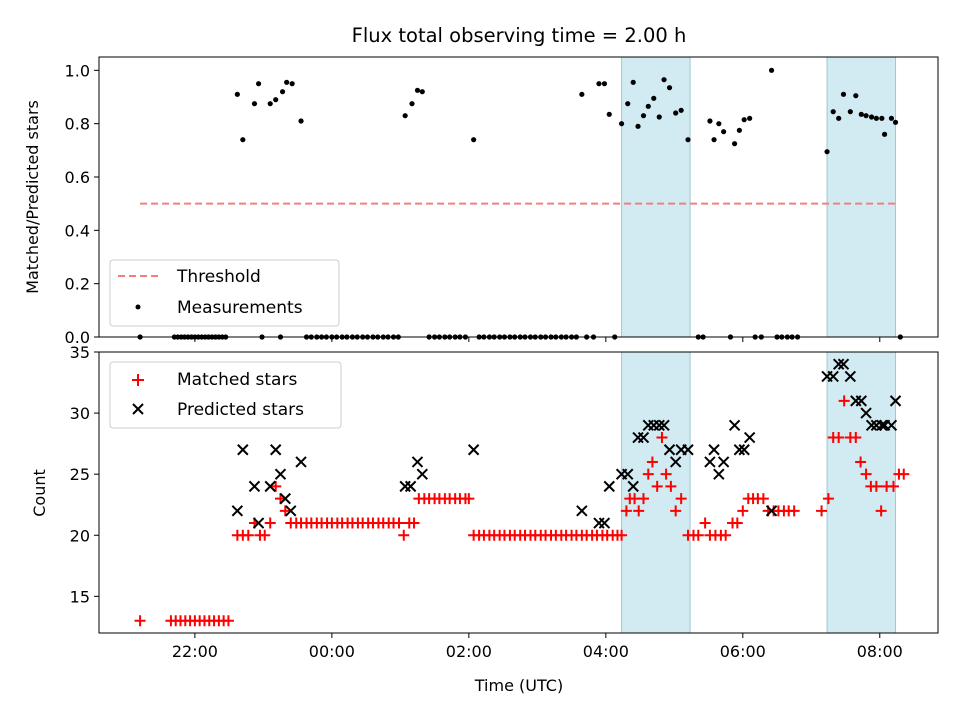  I want to click on bottom-y-tick-label: 35, so click(80, 352).